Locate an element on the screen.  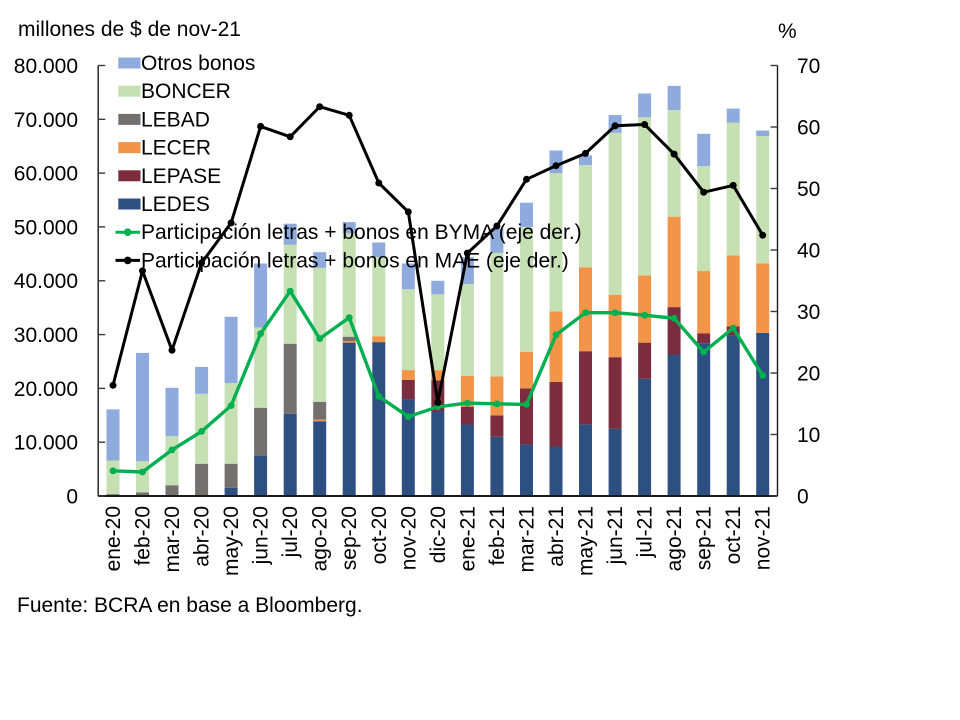
svg-text: LEPASE is located at coordinates (181, 176).